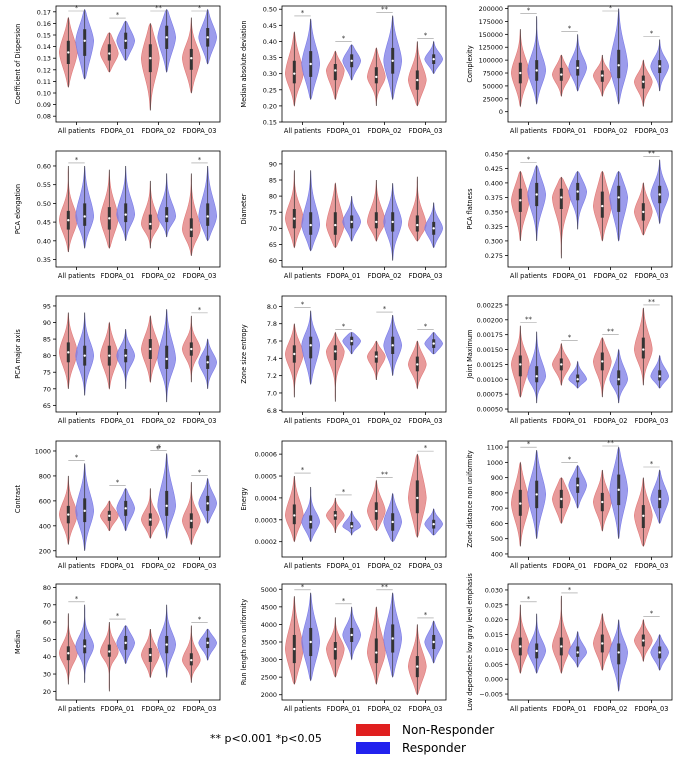 This screenshot has height=758, width=678. Describe the element at coordinates (244, 208) in the screenshot. I see `y-axis-label: Diameter` at that location.